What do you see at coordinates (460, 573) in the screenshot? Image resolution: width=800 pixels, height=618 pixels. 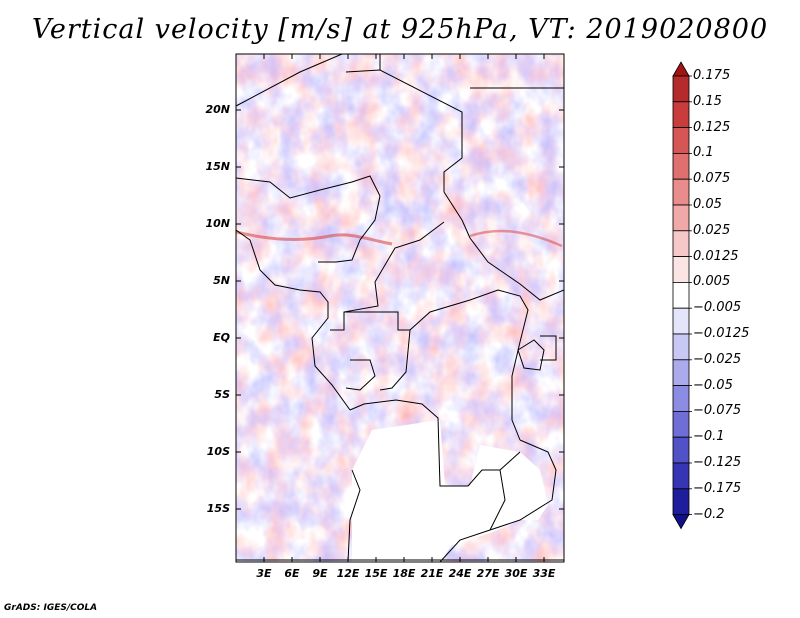 I see `lon-label-24e: 24E` at bounding box center [460, 573].